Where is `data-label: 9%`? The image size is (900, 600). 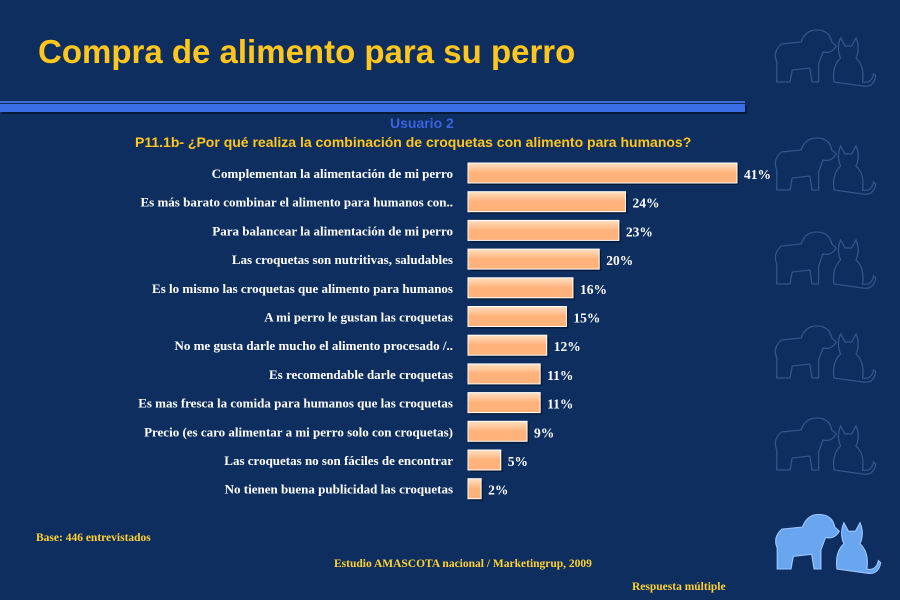
data-label: 9% is located at coordinates (544, 432).